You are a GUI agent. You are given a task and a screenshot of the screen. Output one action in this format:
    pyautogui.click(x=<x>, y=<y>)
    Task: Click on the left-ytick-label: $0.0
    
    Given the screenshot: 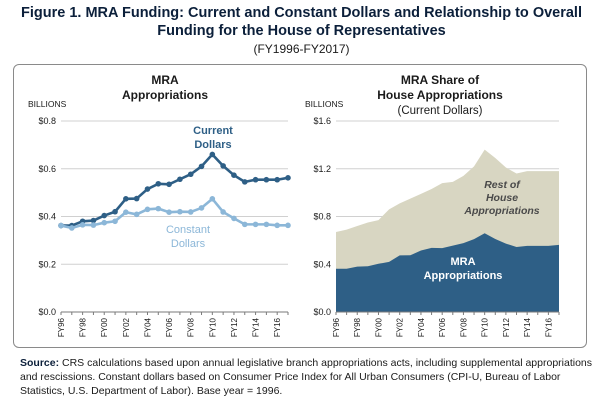 What is the action you would take?
    pyautogui.click(x=47, y=312)
    